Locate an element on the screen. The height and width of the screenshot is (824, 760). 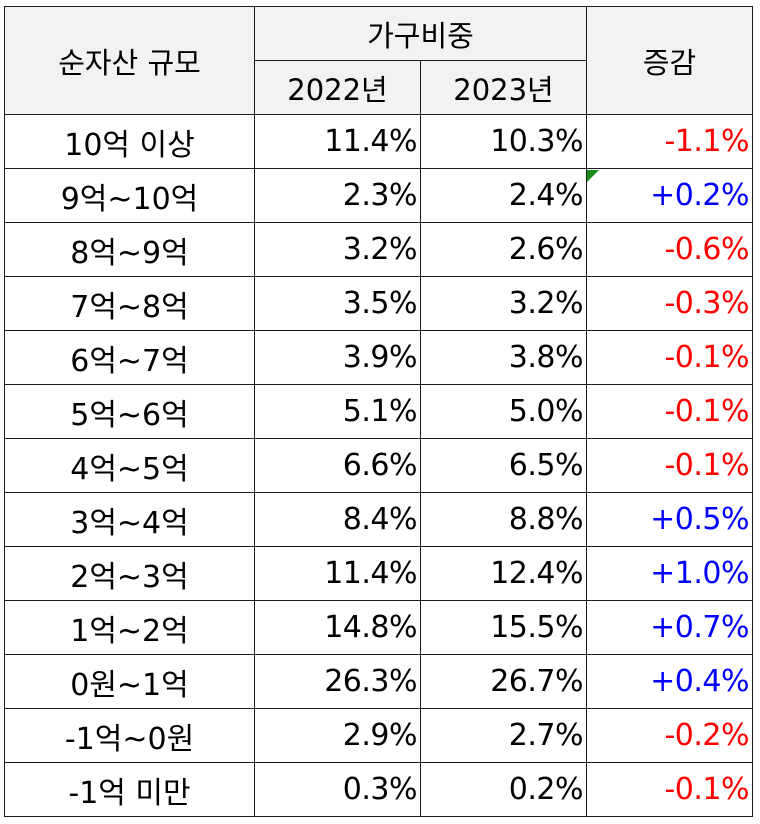
size-range-cell: -1억~0원 is located at coordinates (129, 735).